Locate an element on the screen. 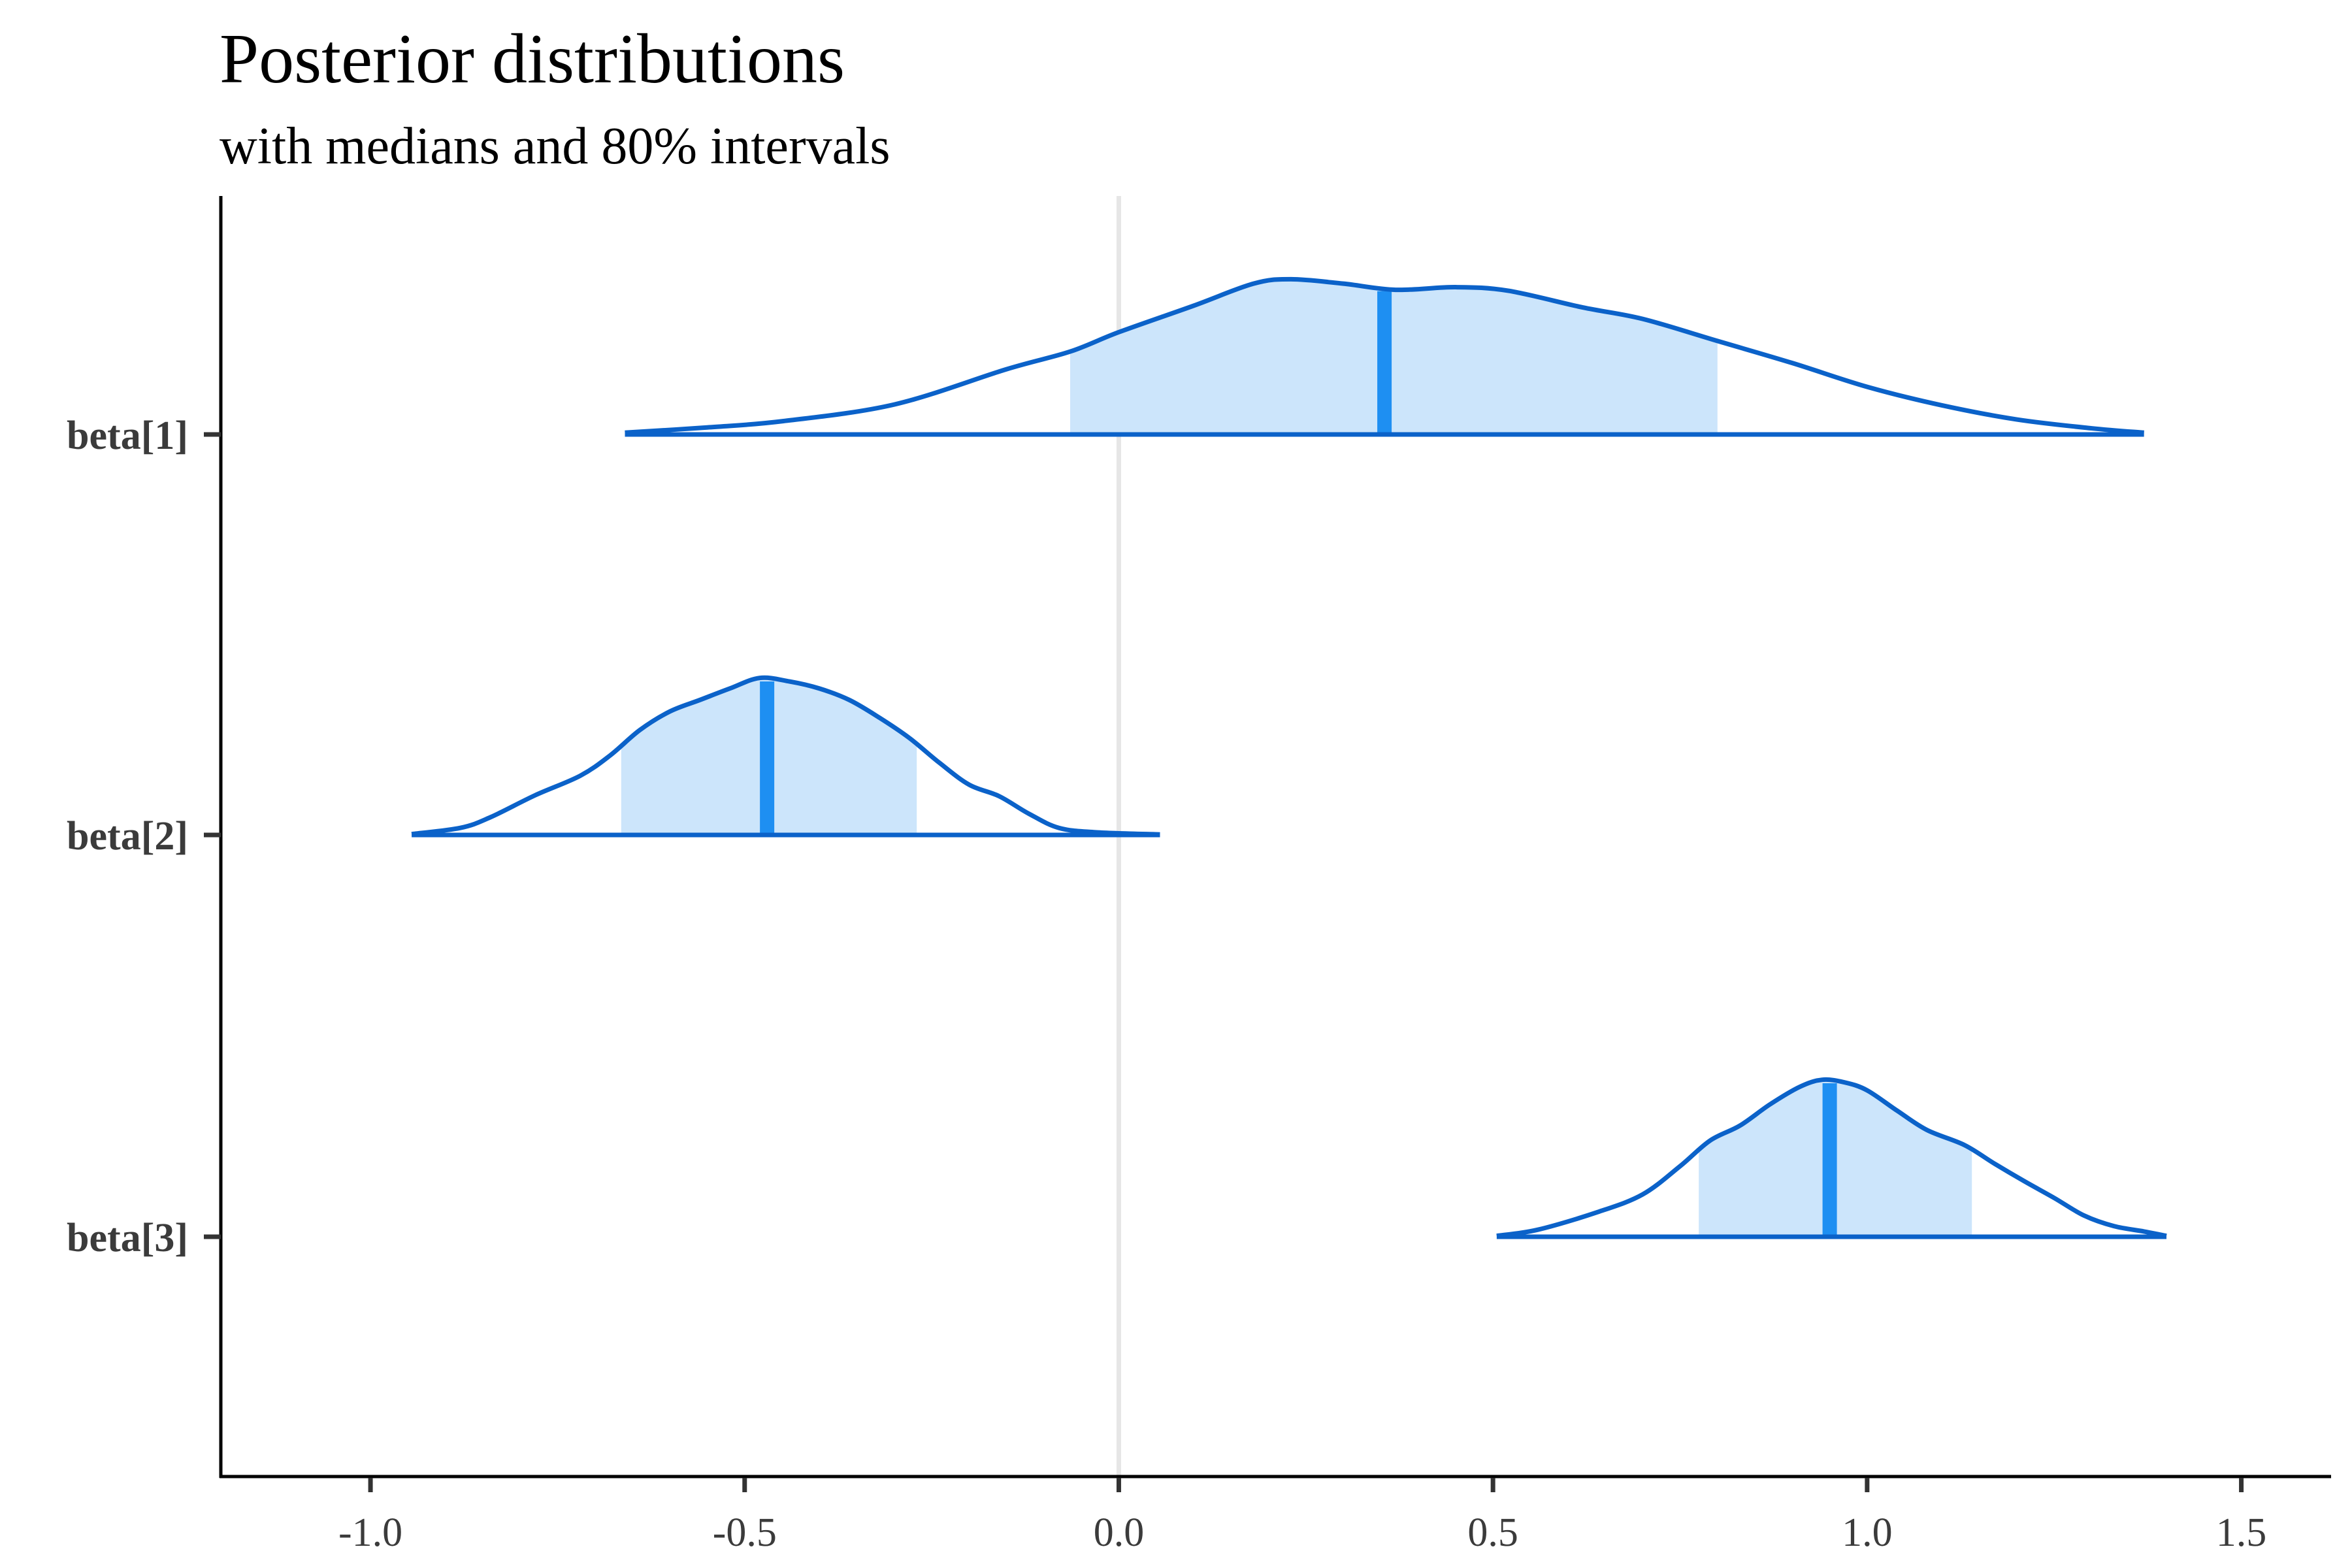  y-tick-label: beta[2] is located at coordinates (127, 836).